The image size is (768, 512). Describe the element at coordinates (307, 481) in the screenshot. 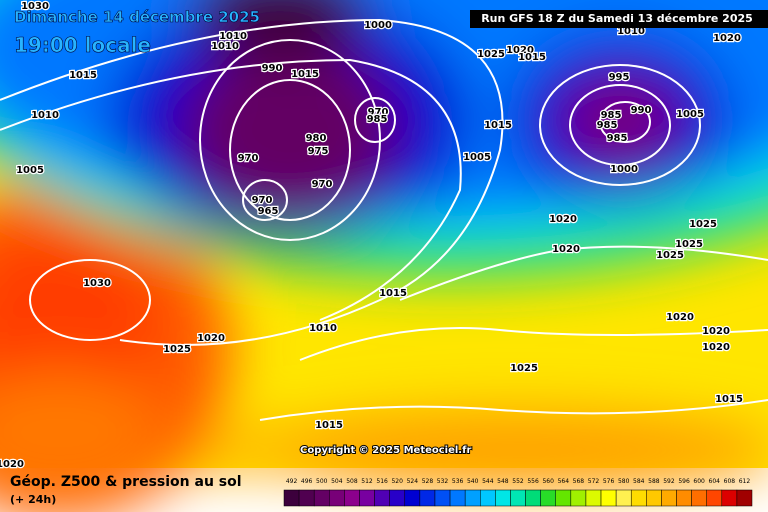

I see `scale-label: 496` at that location.